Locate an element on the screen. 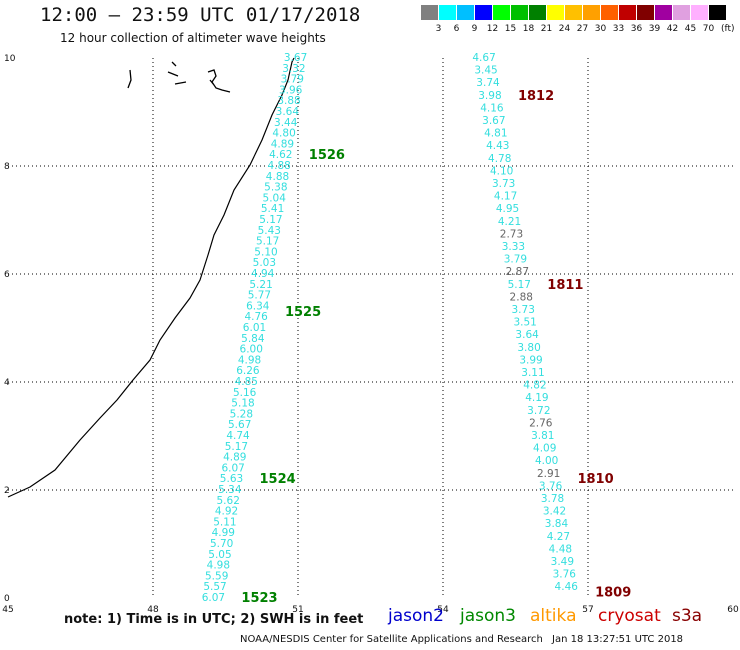  swh-value: 3.81 is located at coordinates (542, 436).